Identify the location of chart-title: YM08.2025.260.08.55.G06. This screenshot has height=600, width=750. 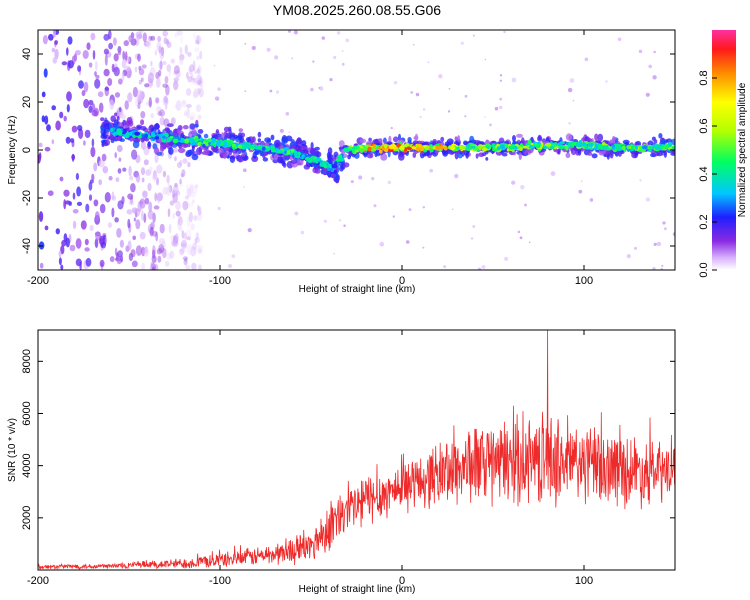
(357, 10).